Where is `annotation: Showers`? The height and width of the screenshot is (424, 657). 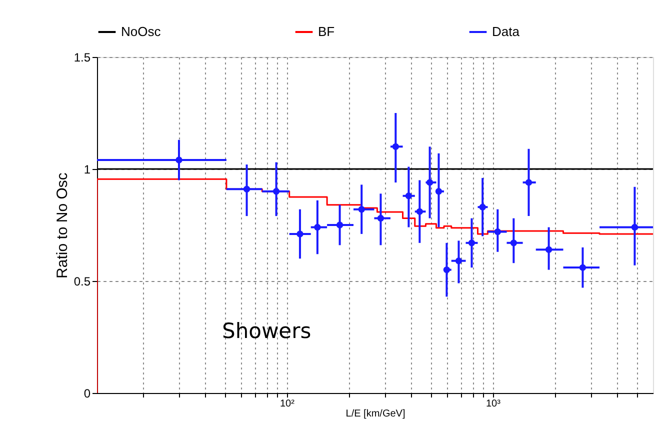 annotation: Showers is located at coordinates (267, 331).